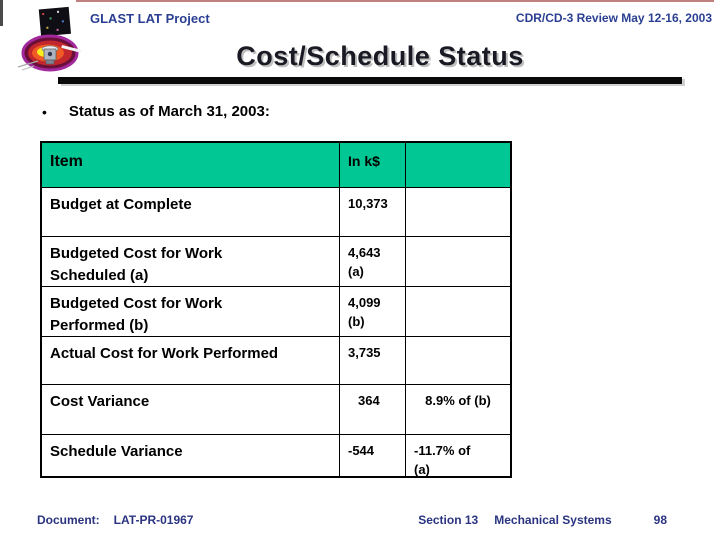  What do you see at coordinates (50, 55) in the screenshot?
I see `satellite-body` at bounding box center [50, 55].